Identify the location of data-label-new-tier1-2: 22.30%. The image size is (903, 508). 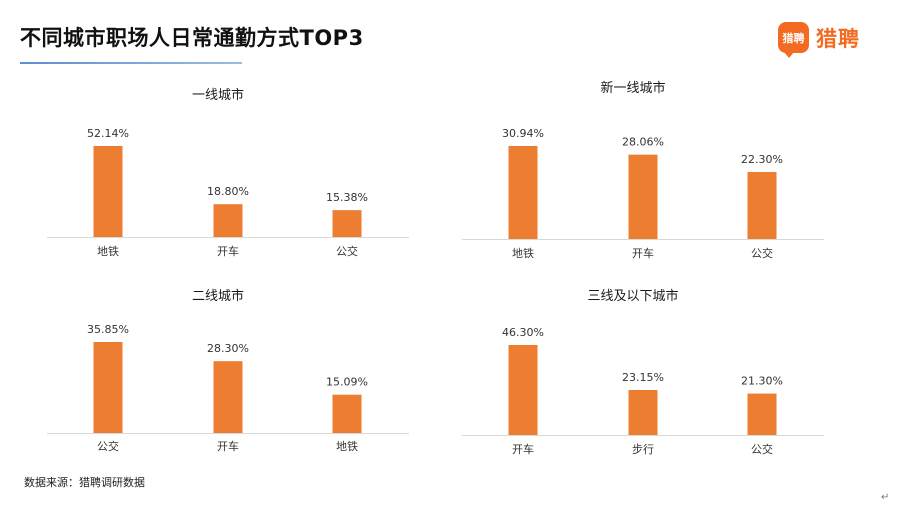
(762, 159).